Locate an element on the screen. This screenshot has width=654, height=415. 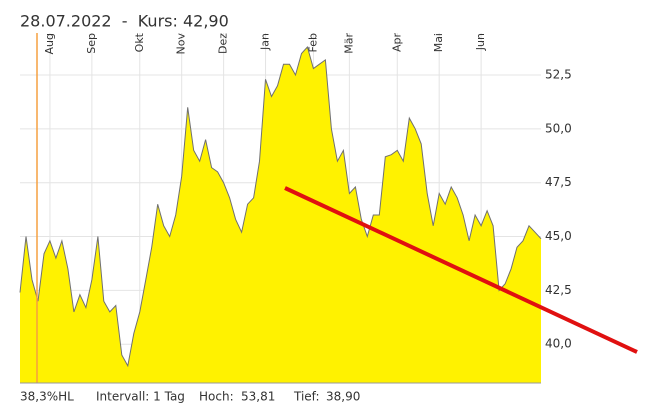
y-tick-label: 52,5 is located at coordinates (558, 75).